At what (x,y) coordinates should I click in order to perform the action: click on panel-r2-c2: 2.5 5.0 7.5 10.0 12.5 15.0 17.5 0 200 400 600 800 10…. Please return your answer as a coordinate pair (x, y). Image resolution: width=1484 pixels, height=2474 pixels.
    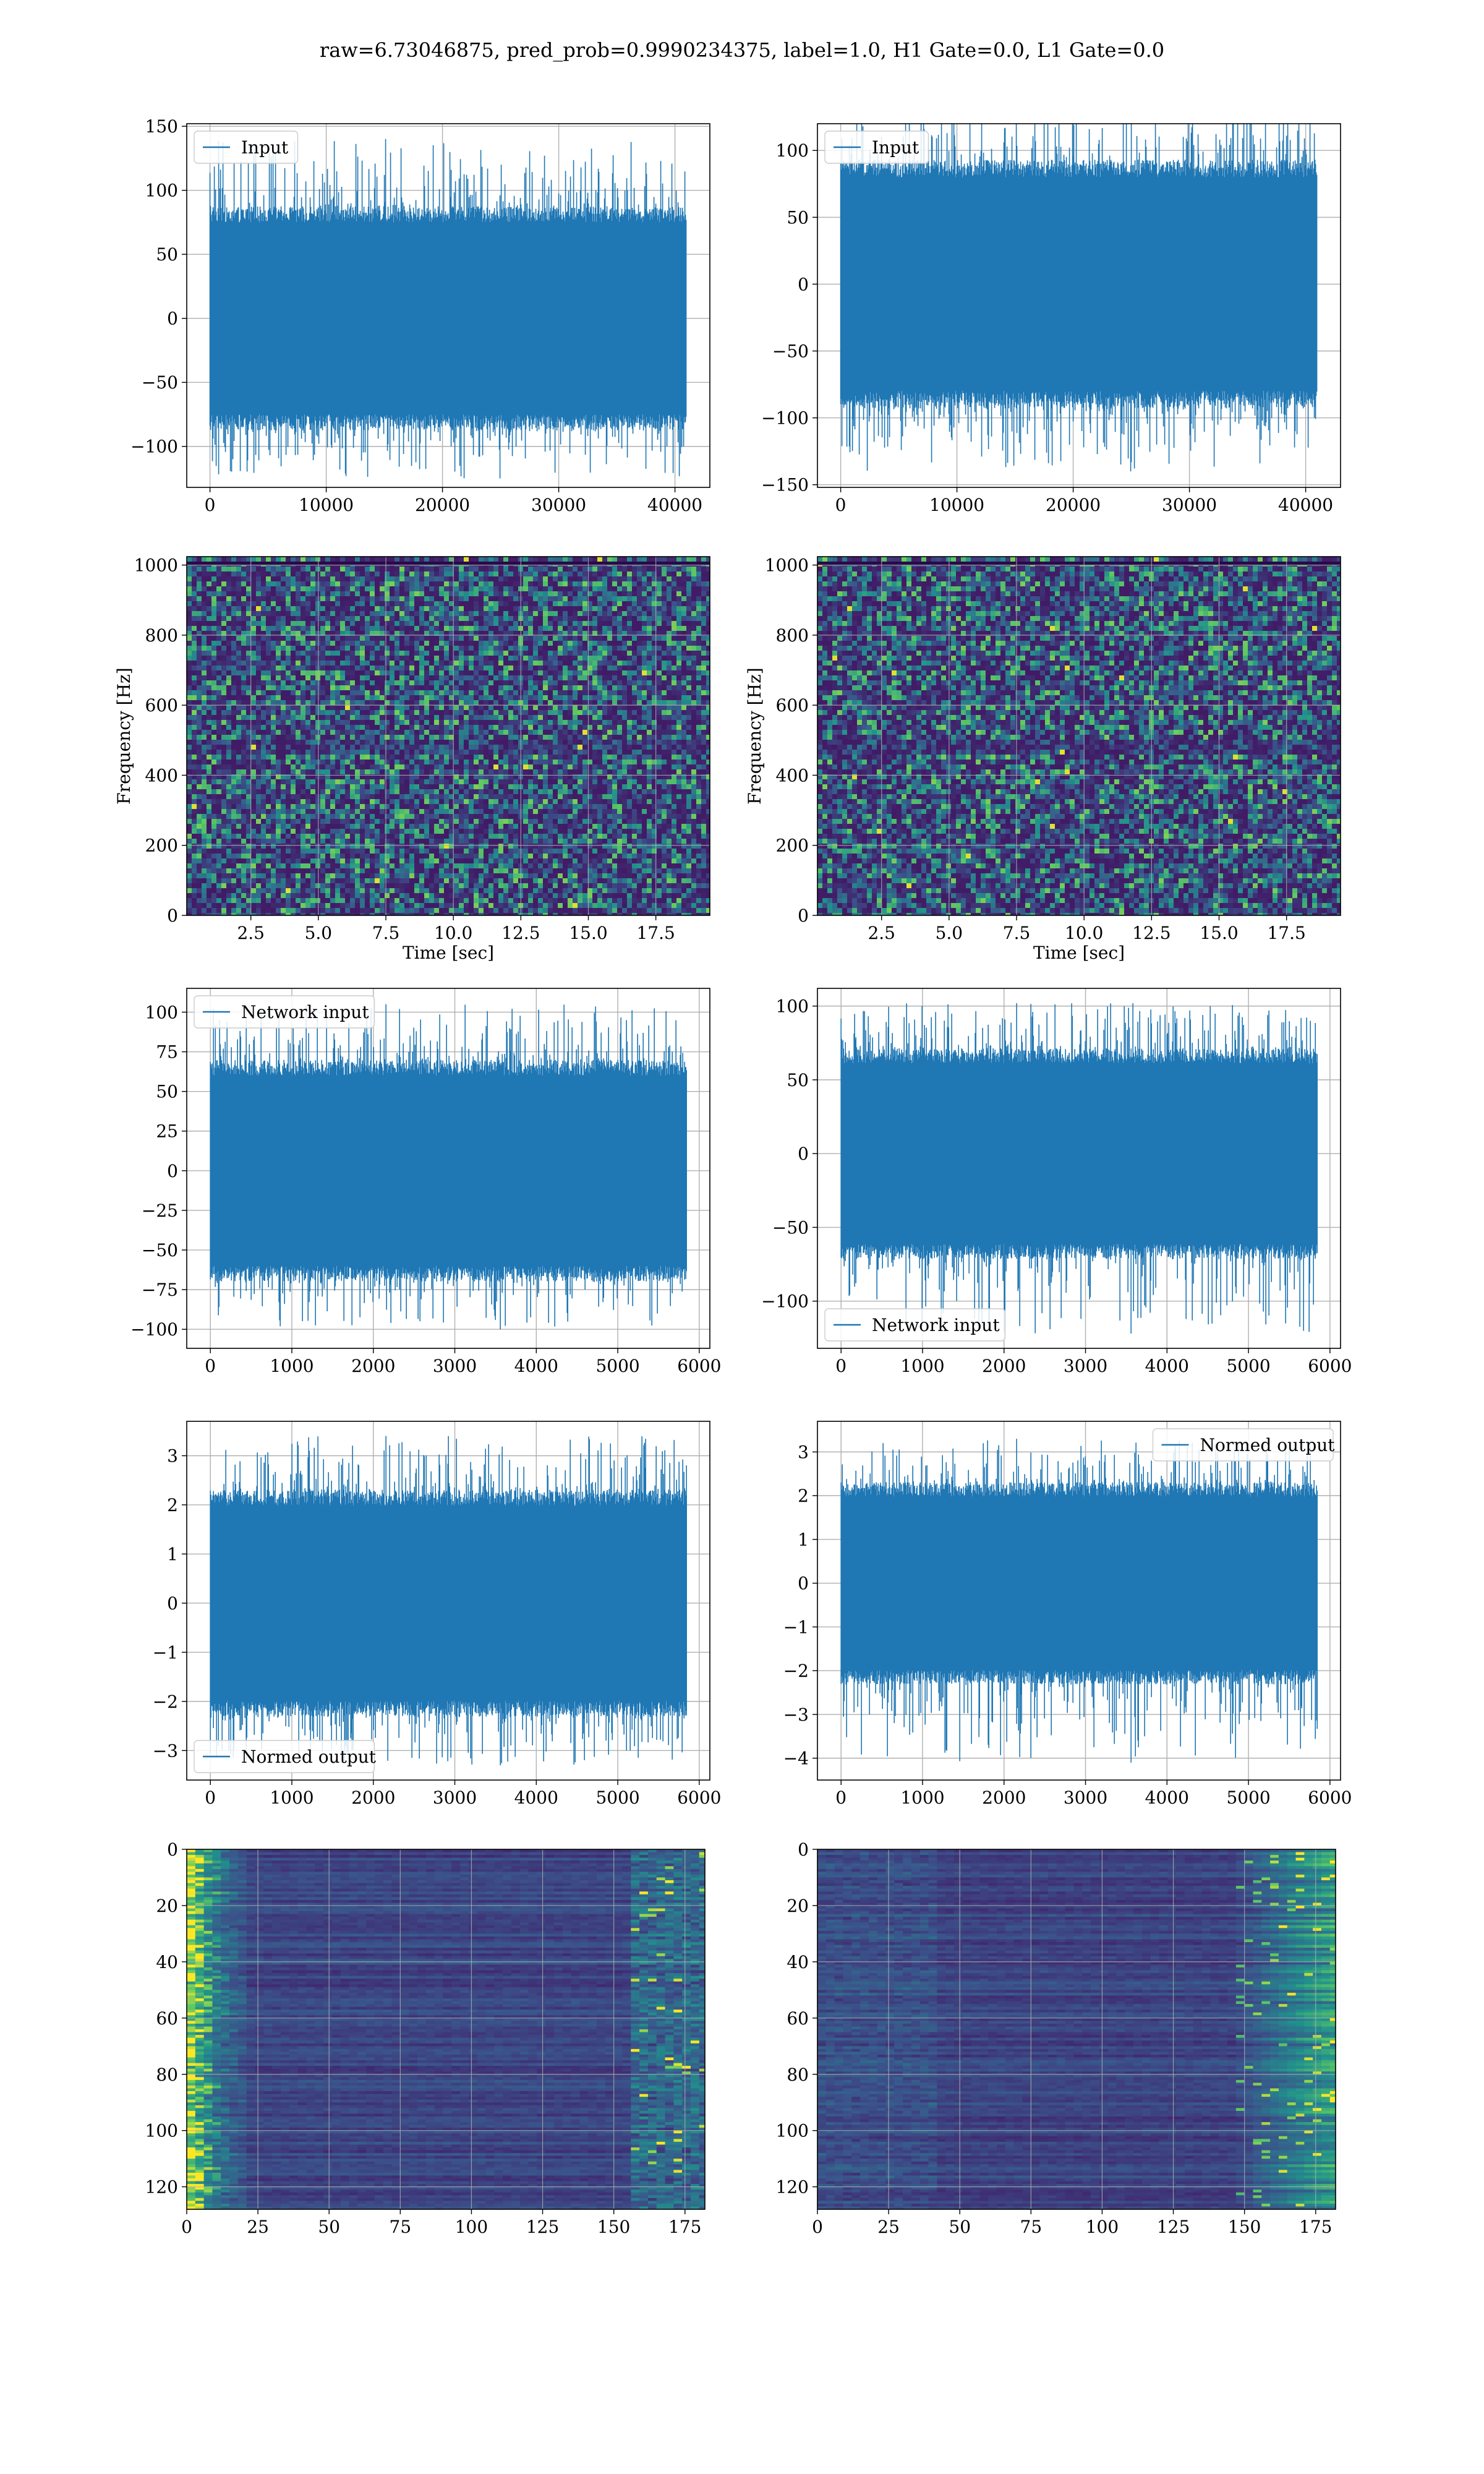
    Looking at the image, I should click on (1042, 759).